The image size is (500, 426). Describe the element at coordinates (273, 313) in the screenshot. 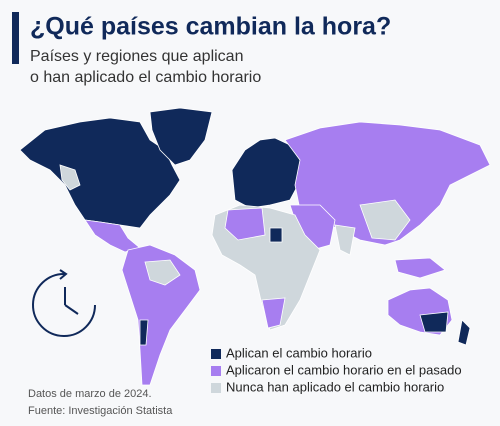

I see `southern-africa` at that location.